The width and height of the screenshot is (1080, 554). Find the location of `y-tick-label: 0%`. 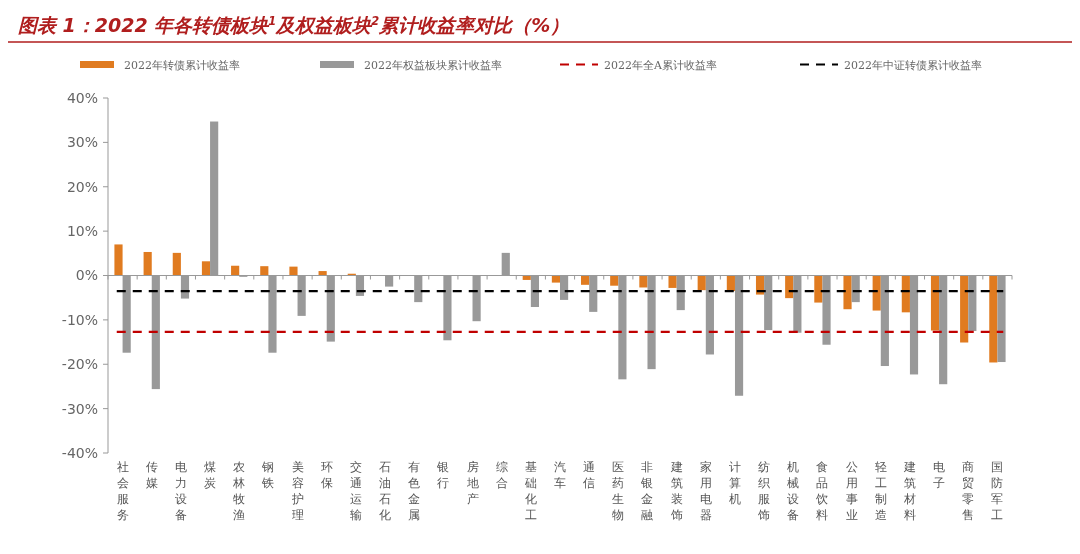

y-tick-label: 0% is located at coordinates (86, 275).